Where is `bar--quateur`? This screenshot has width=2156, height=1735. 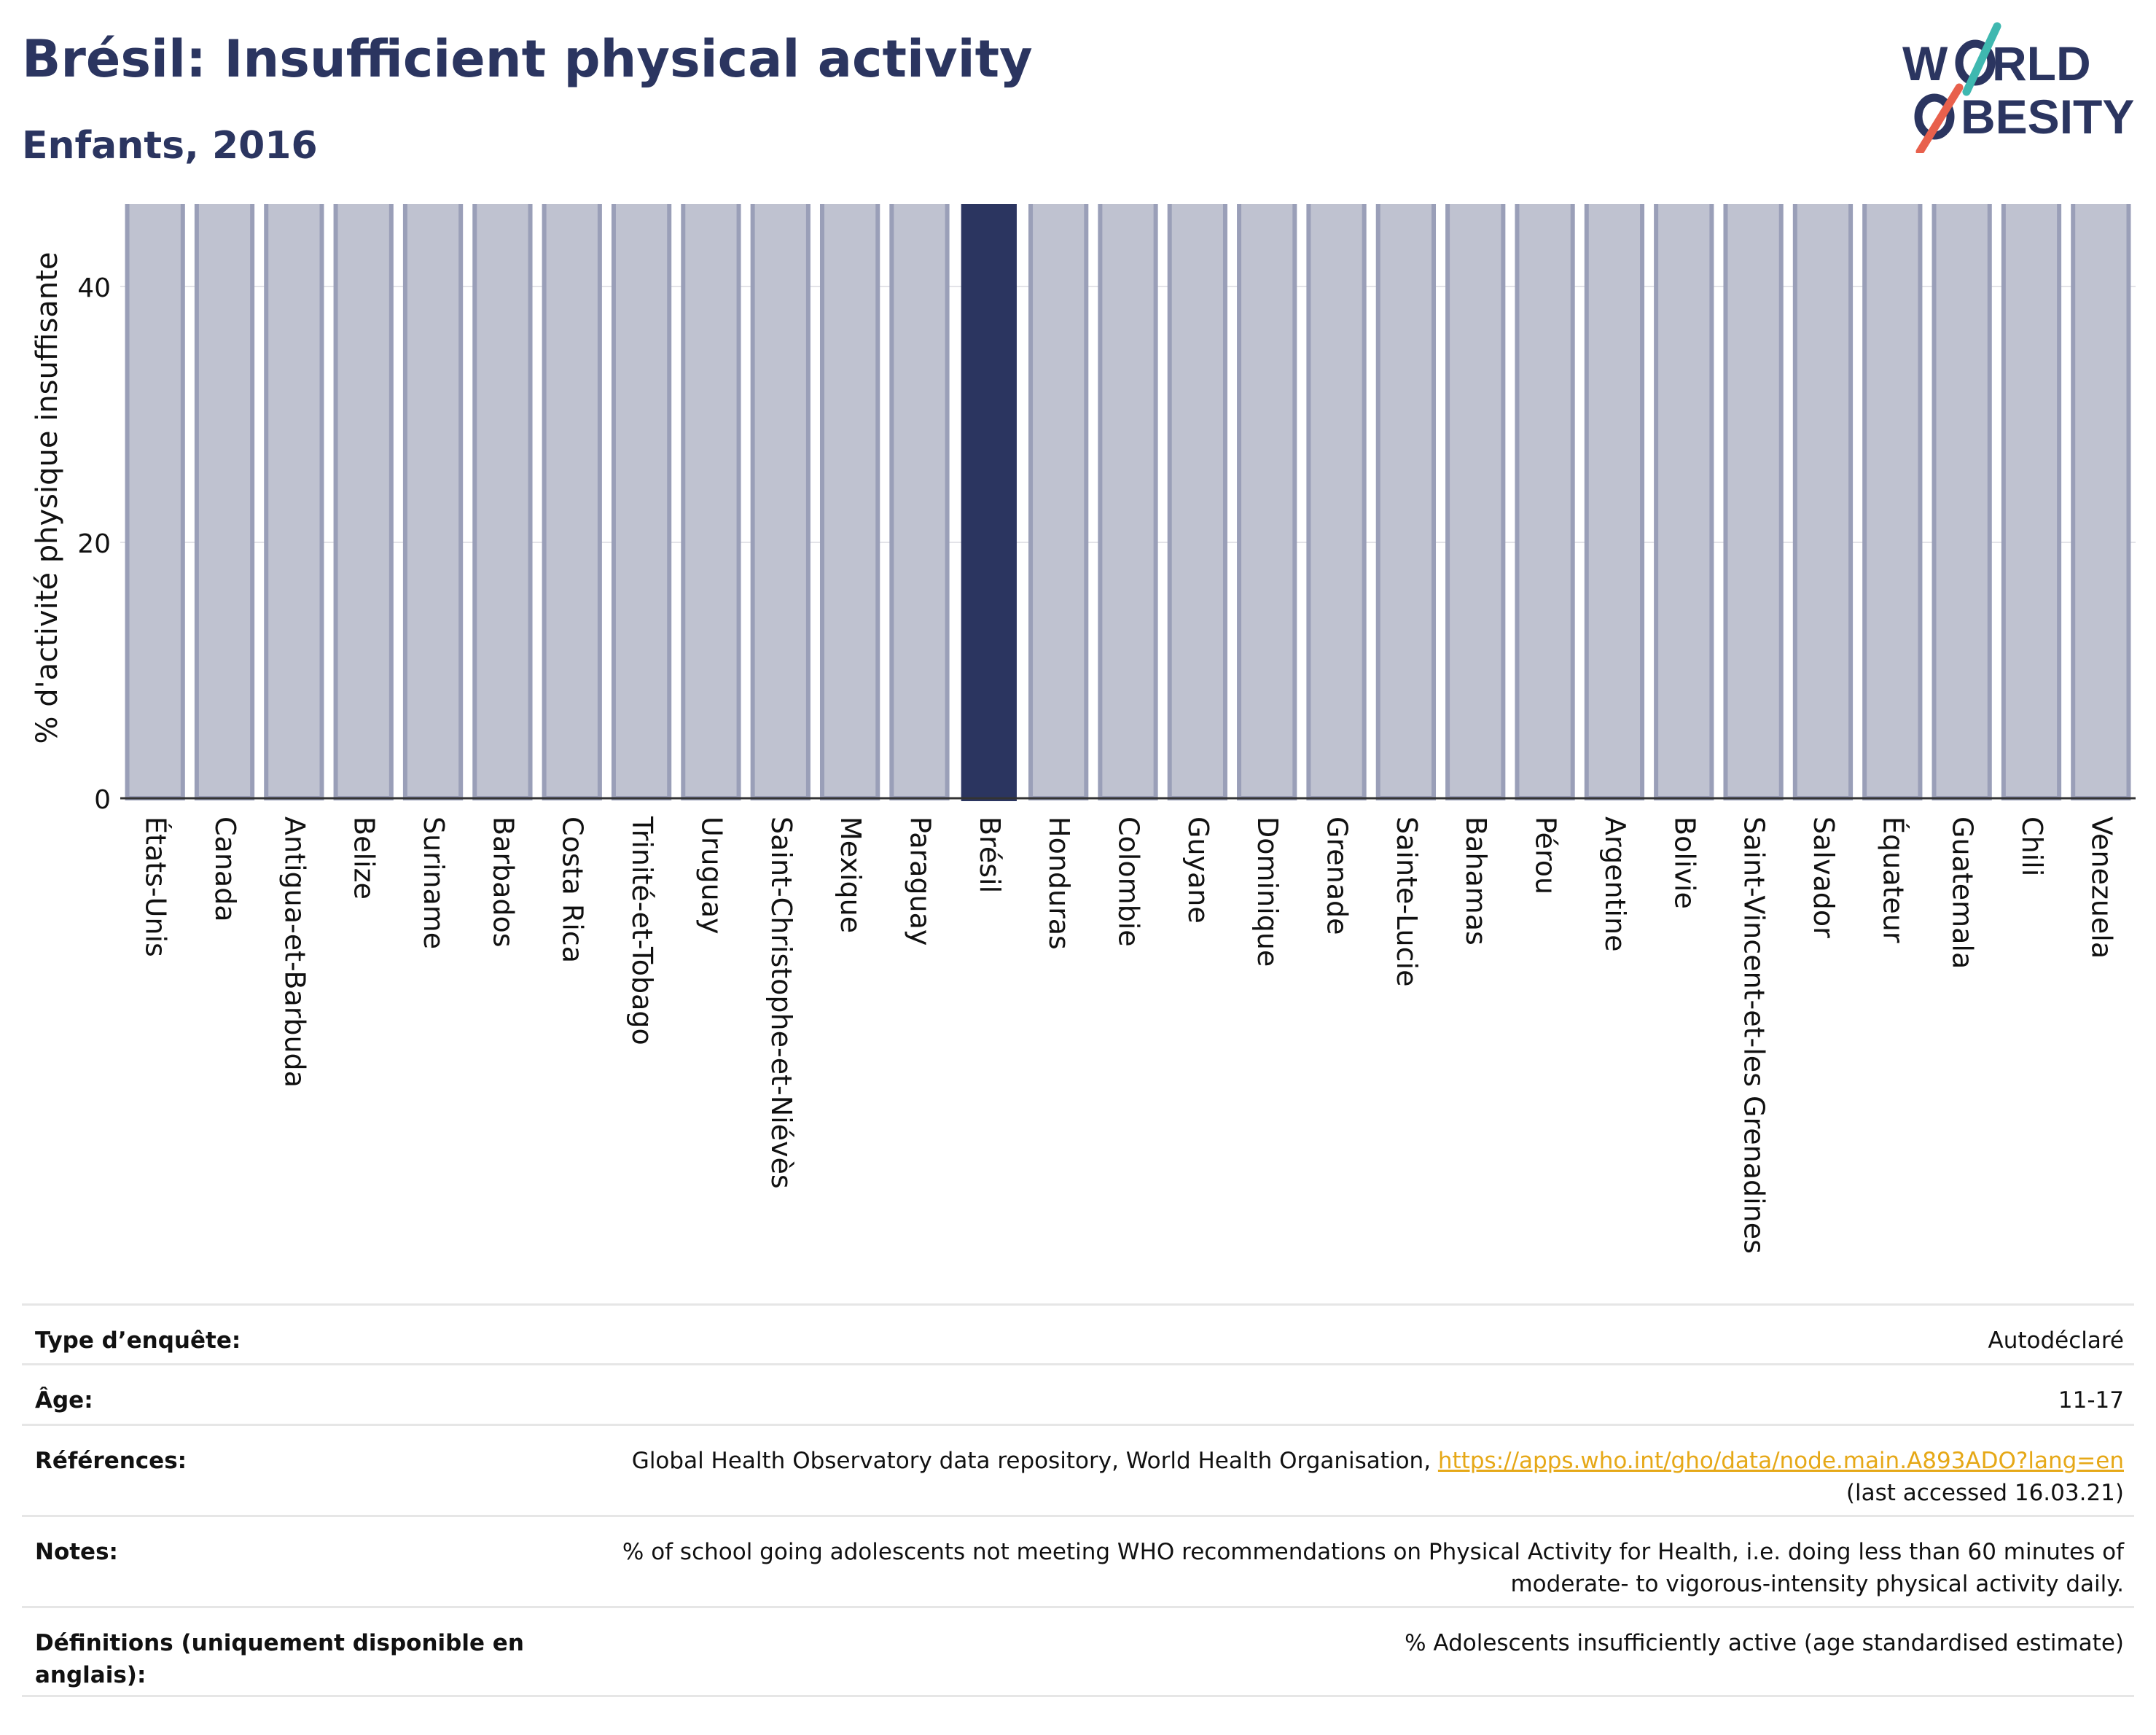 bar--quateur is located at coordinates (1893, 502).